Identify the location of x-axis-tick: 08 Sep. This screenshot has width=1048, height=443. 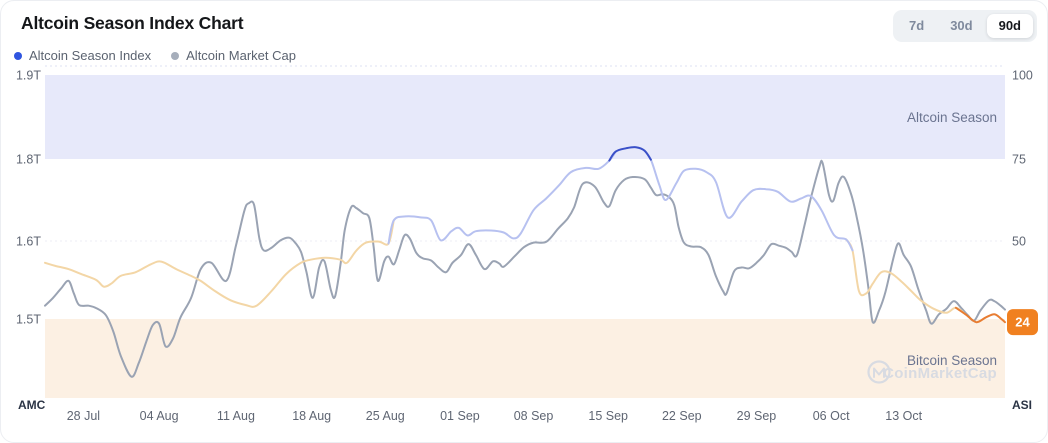
(534, 416).